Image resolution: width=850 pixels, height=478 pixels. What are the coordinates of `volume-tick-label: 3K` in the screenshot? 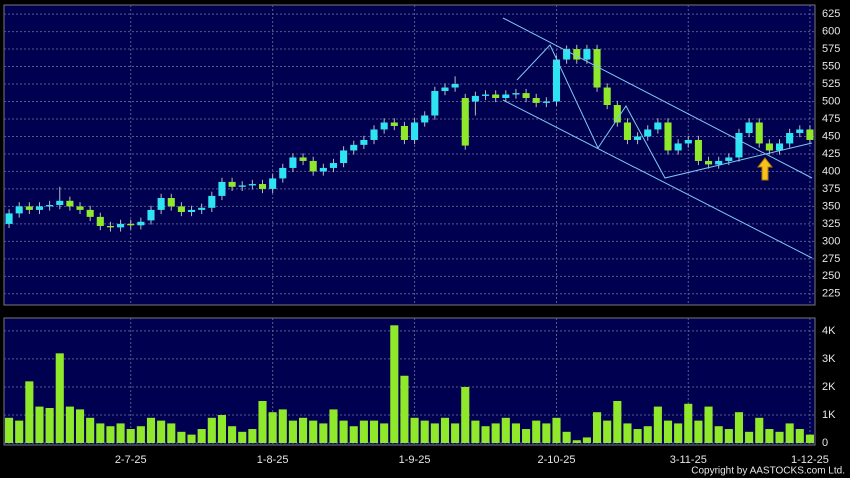 It's located at (829, 359).